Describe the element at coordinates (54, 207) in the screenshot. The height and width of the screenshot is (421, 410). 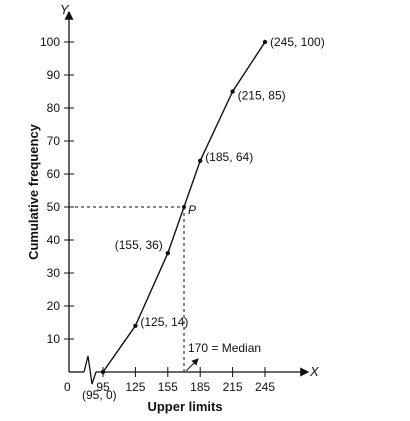
I see `y-tick-label: 50` at that location.